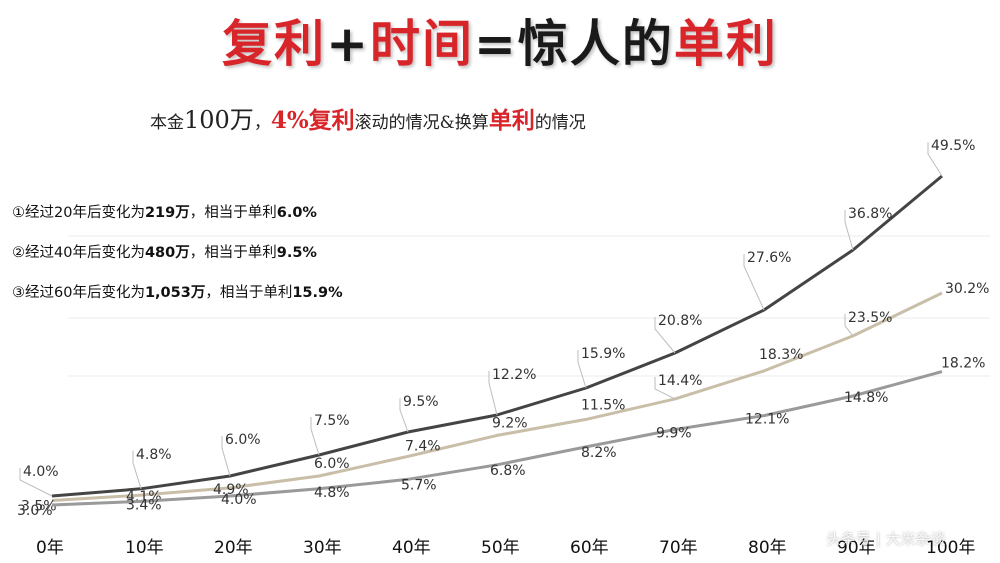  I want to click on chart-subtitle: 本金100万，4%复利滚动的情况&换算单利的情况, so click(368, 117).